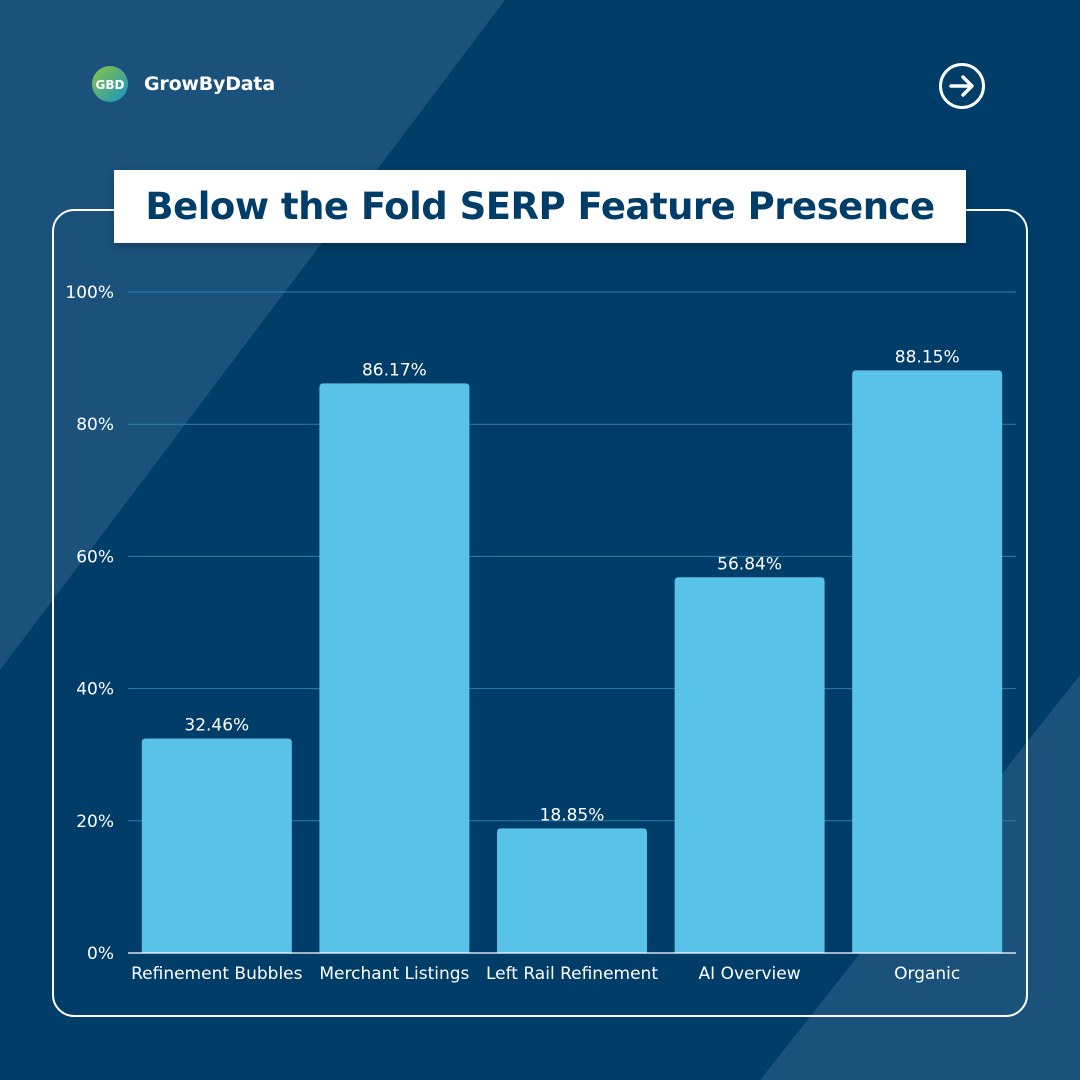 The height and width of the screenshot is (1080, 1080). Describe the element at coordinates (572, 890) in the screenshot. I see `bar-left-rail-refinement` at that location.